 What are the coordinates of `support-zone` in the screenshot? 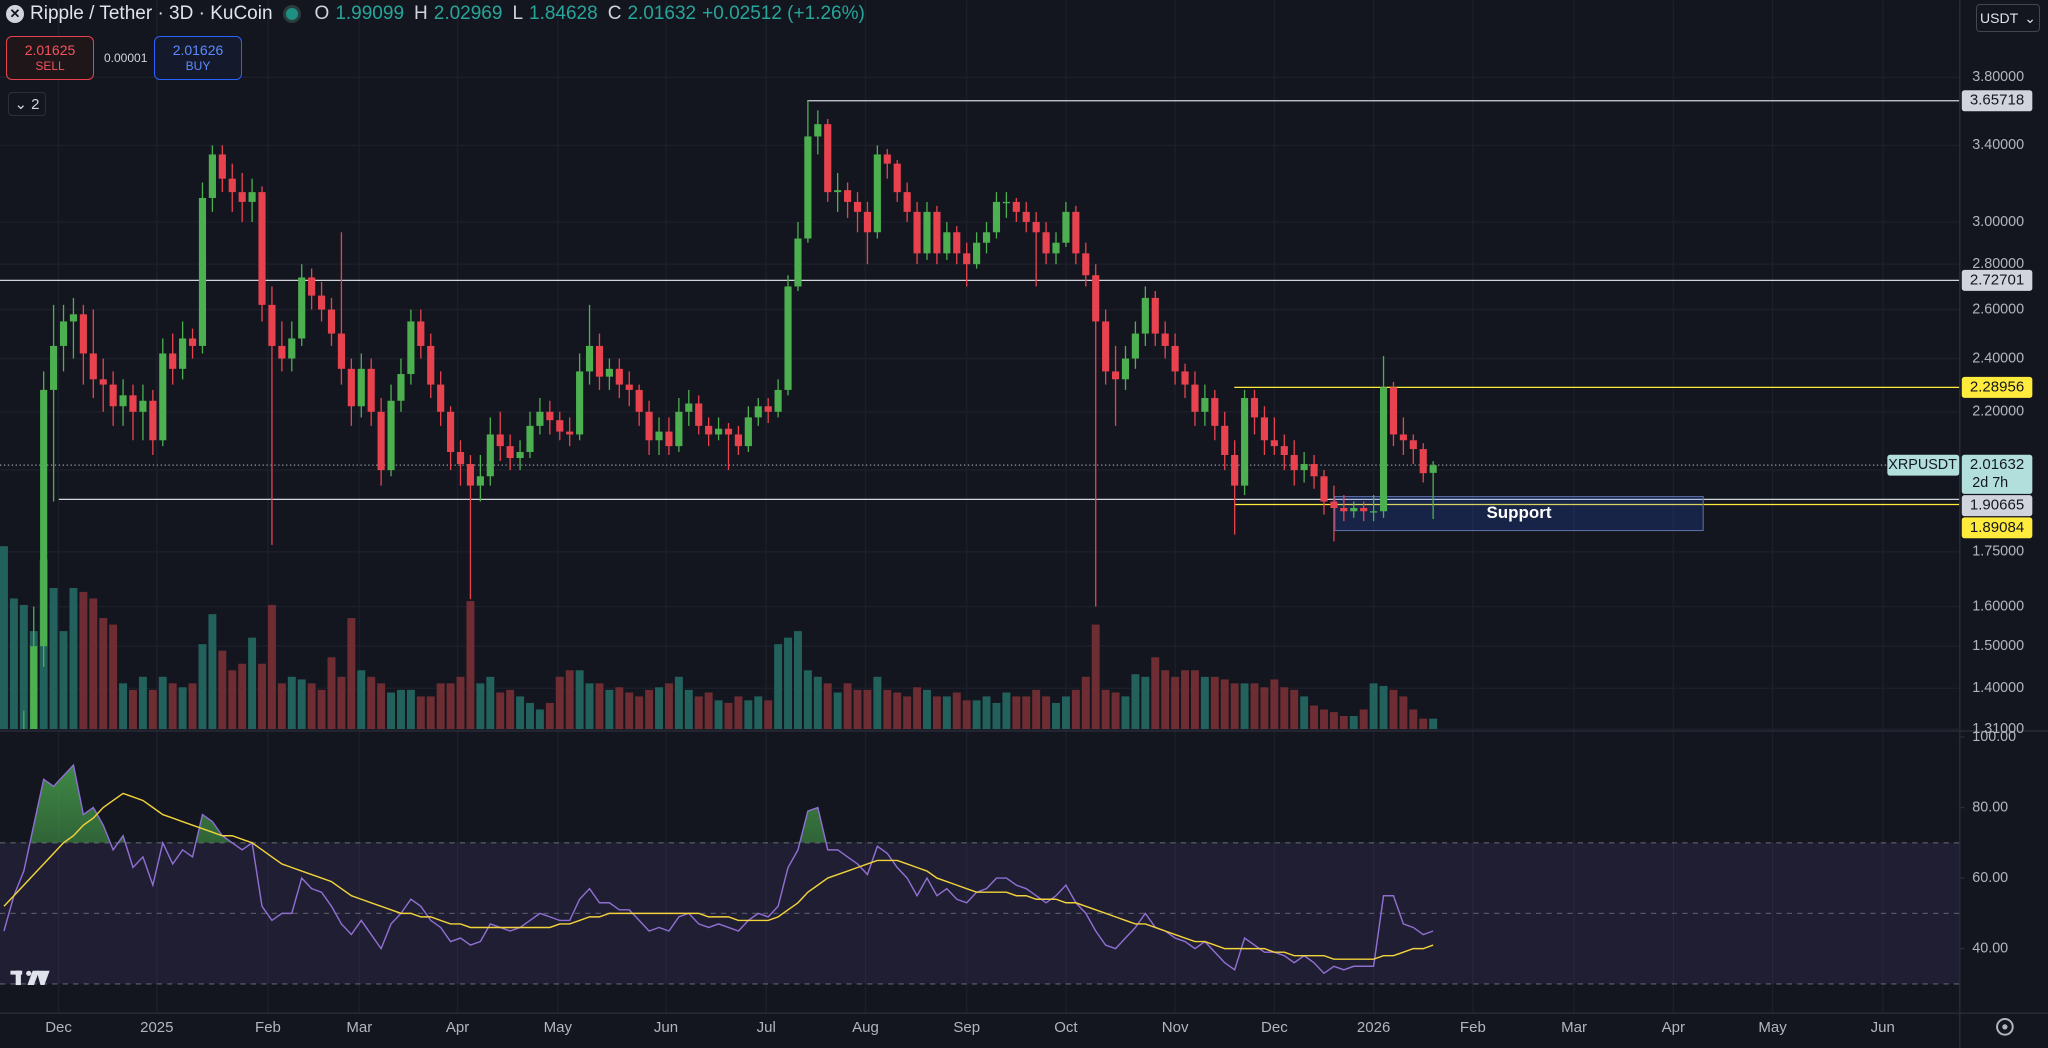 It's located at (1519, 514).